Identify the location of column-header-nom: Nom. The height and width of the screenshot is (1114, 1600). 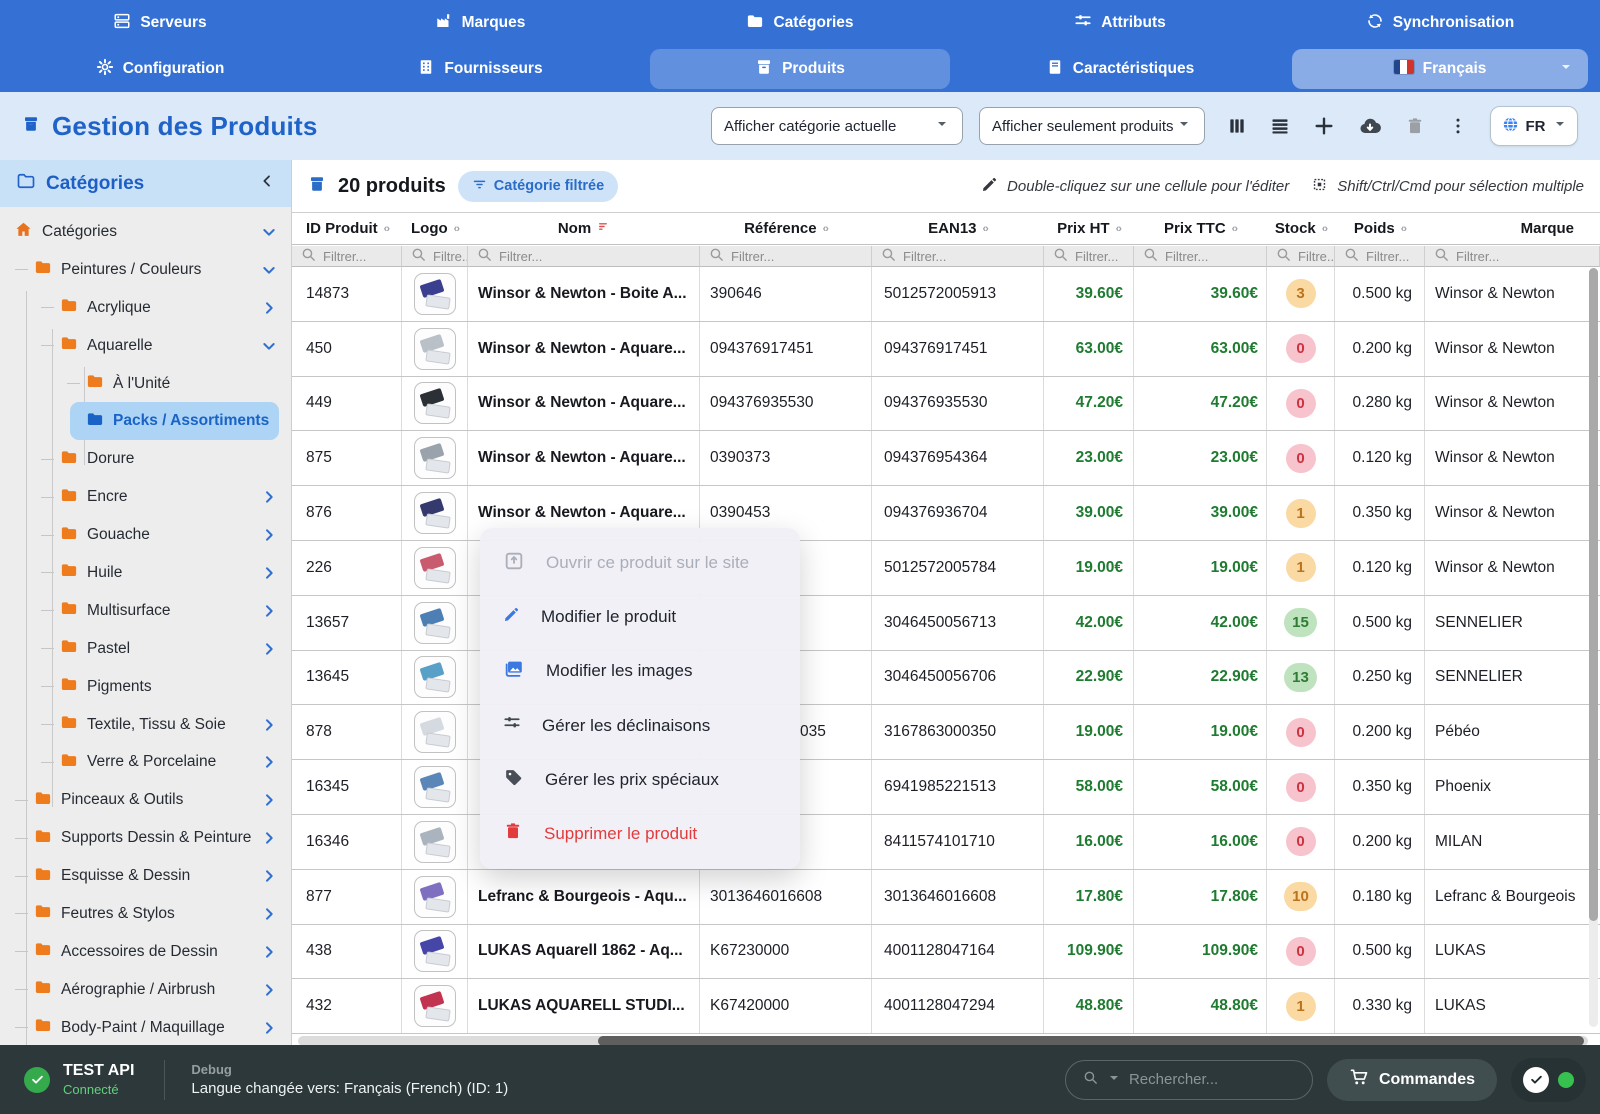
(584, 228).